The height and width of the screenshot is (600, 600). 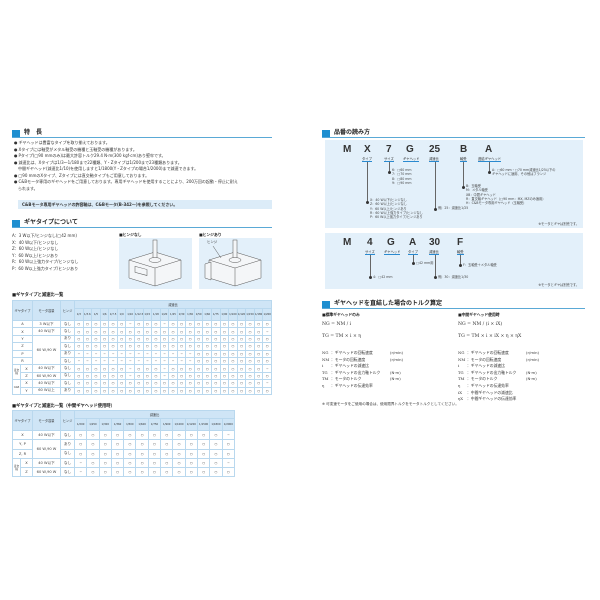 I want to click on type-cell: Z, so click(x=22, y=346).